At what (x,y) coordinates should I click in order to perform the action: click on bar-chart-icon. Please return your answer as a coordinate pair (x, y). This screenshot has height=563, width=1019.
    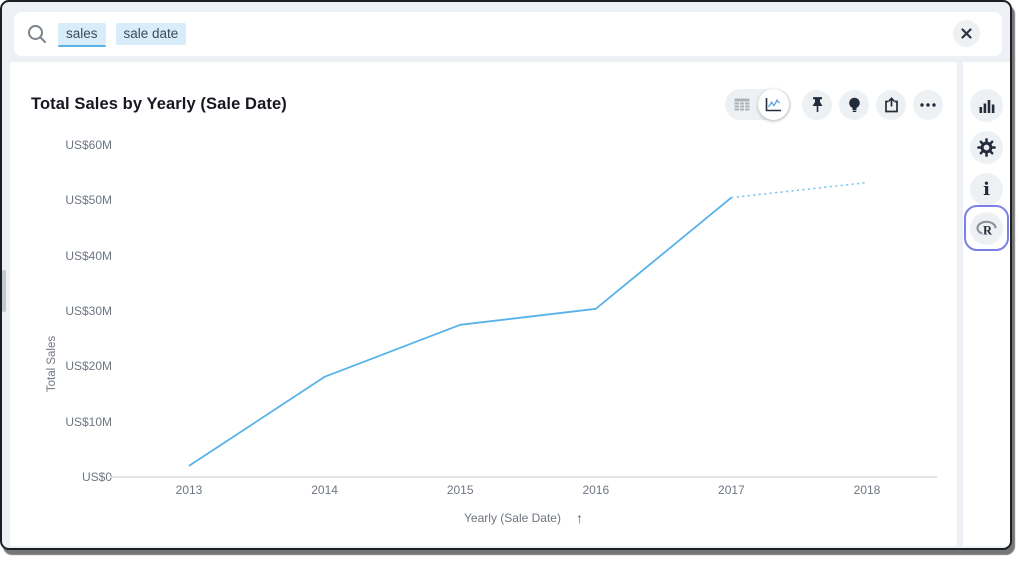
    Looking at the image, I should click on (986, 106).